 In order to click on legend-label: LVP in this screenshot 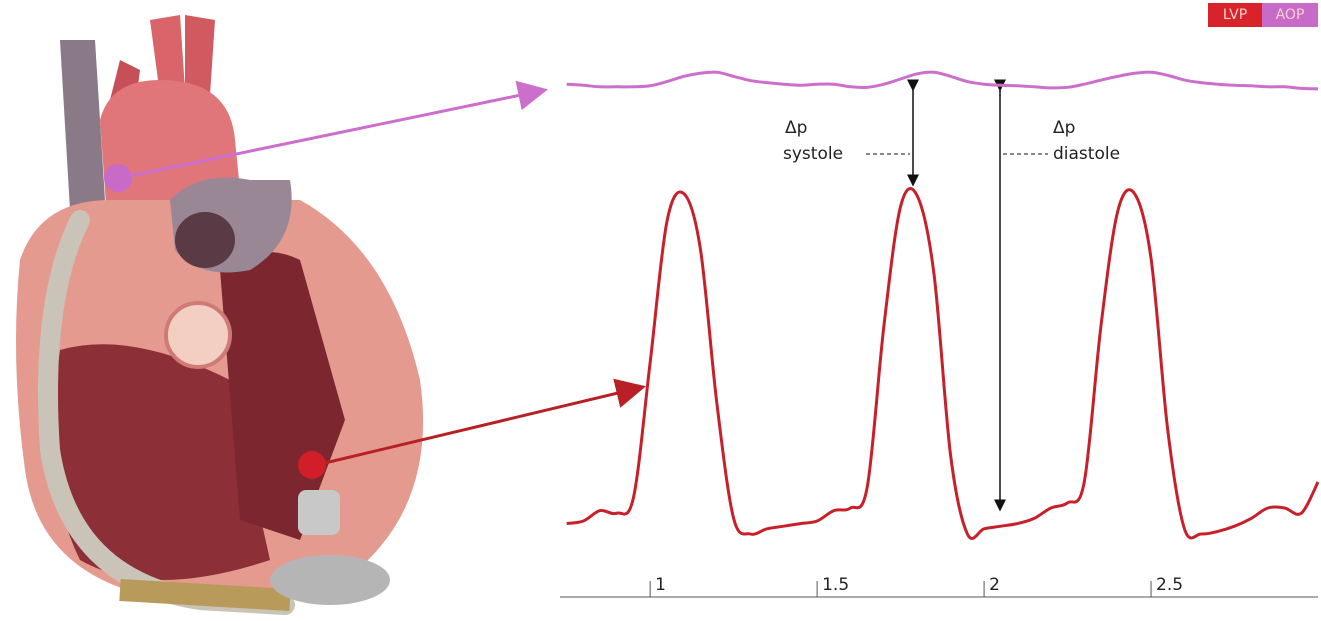, I will do `click(1235, 15)`.